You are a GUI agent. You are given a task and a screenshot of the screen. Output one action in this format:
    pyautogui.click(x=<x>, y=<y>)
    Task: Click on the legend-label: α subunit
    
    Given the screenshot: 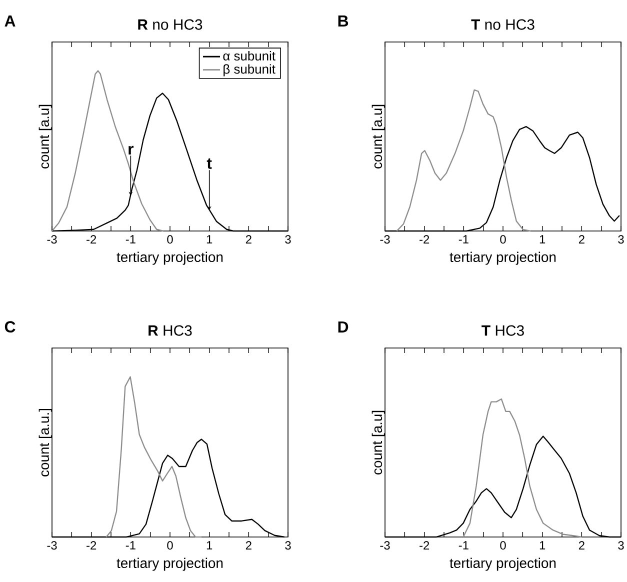 What is the action you would take?
    pyautogui.click(x=249, y=56)
    